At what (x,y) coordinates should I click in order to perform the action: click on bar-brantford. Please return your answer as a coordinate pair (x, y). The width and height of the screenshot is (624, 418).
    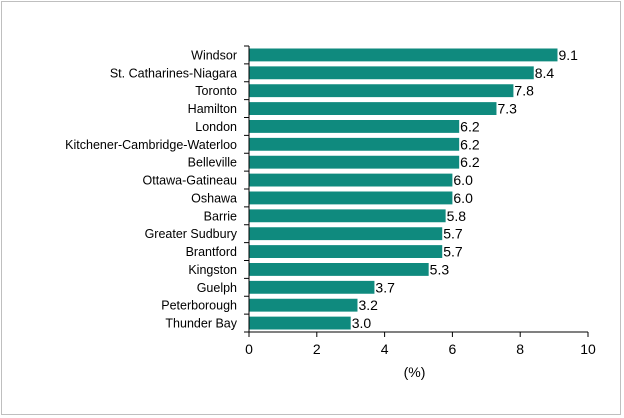
    Looking at the image, I should click on (346, 251).